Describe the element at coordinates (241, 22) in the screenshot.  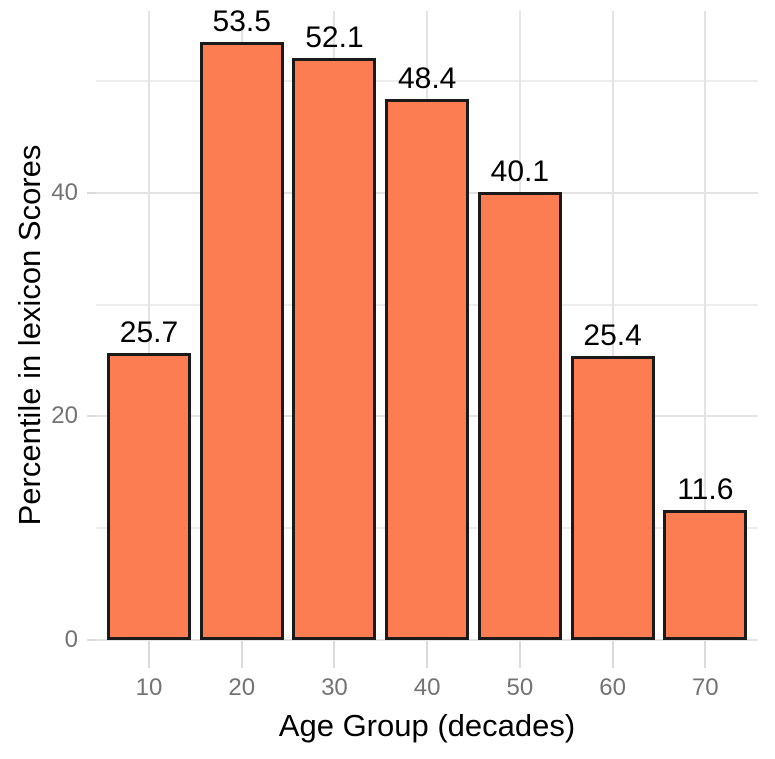
I see `bar-value-label: 53.5` at that location.